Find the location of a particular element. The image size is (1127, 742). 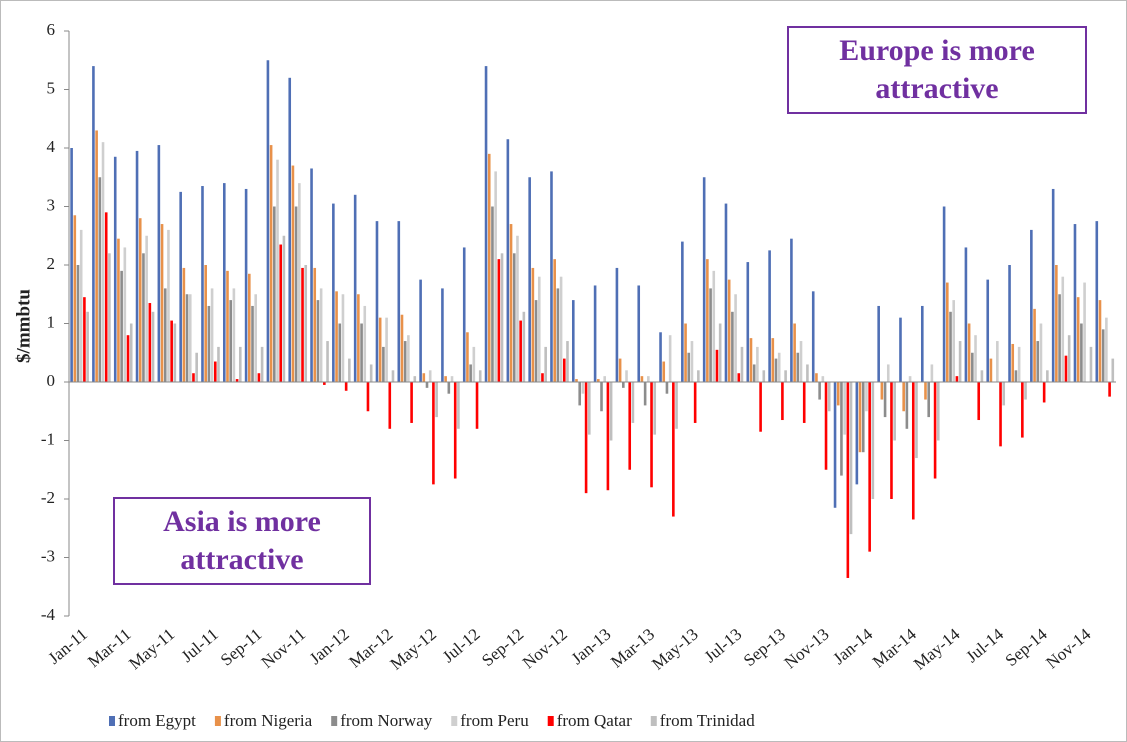

legend-label: from Nigeria is located at coordinates (268, 720).